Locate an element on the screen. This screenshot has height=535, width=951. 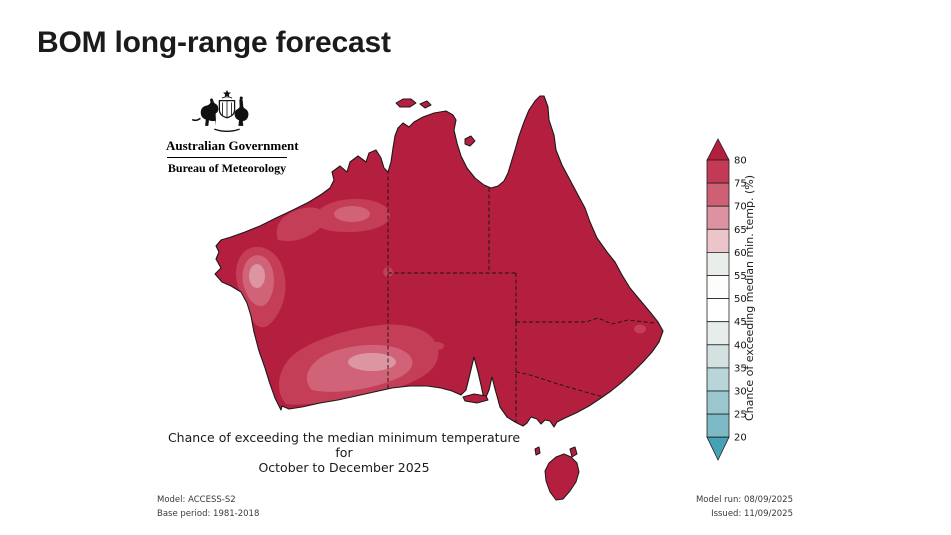
colorbar-tick-label: 50 is located at coordinates (740, 299).